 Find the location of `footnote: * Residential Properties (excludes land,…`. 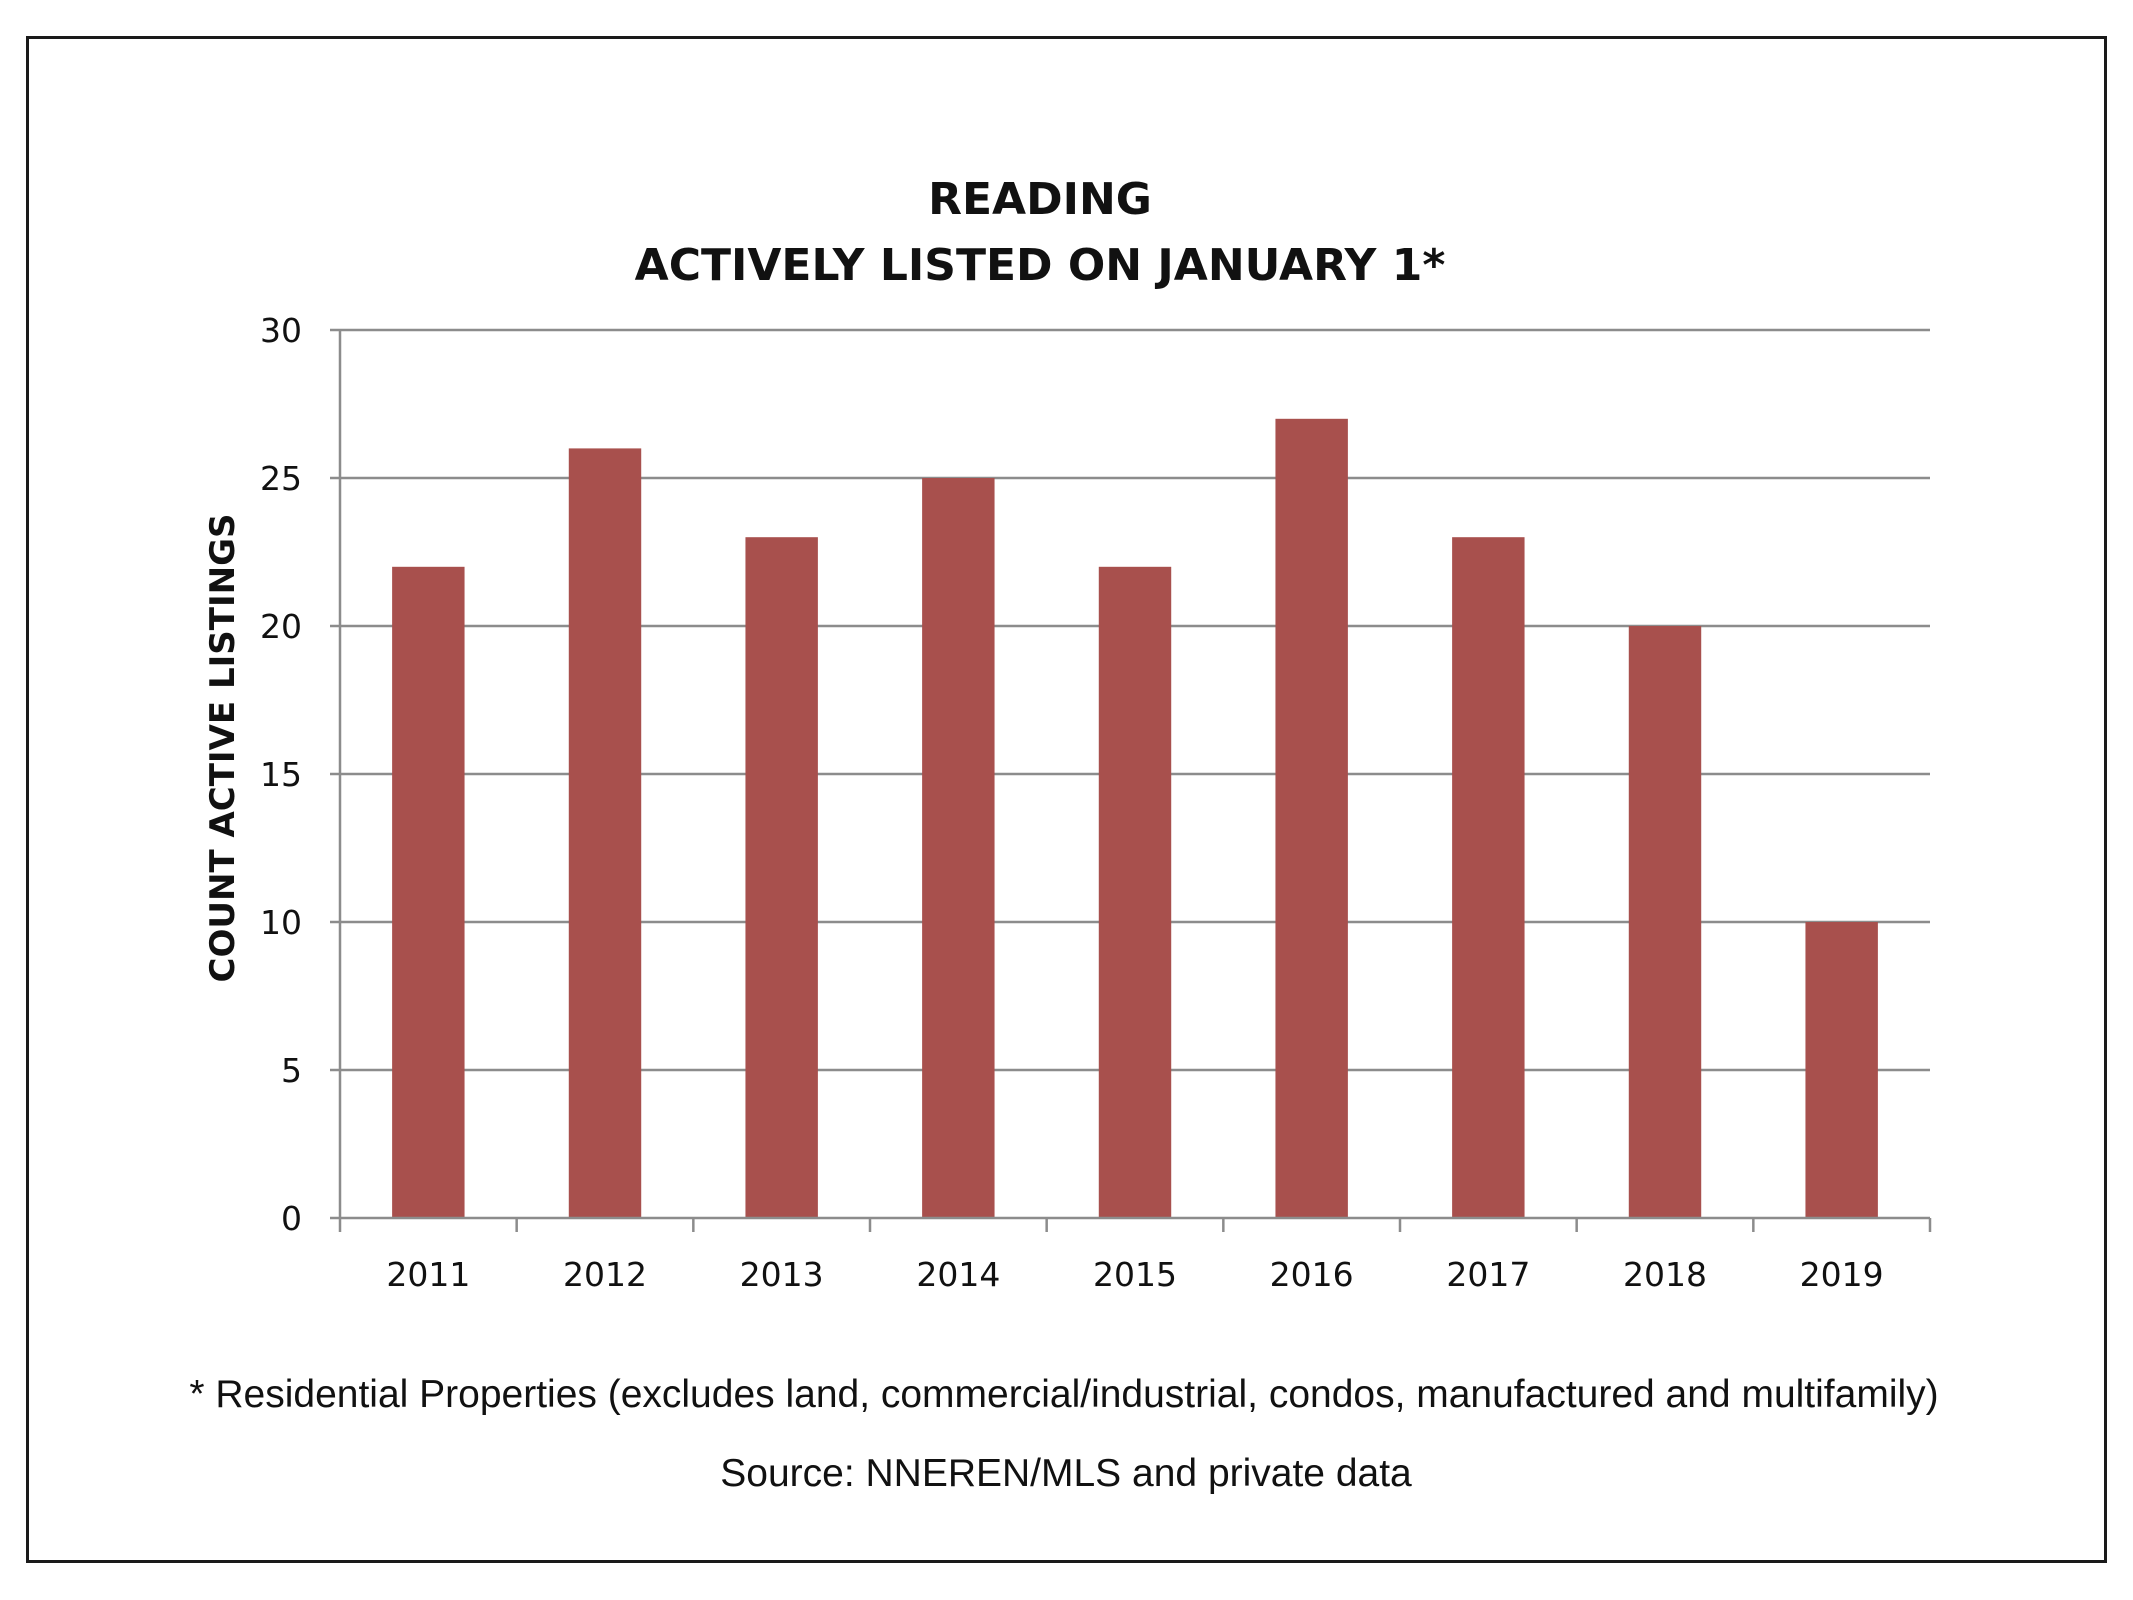

footnote: * Residential Properties (excludes land,… is located at coordinates (1063, 1394).